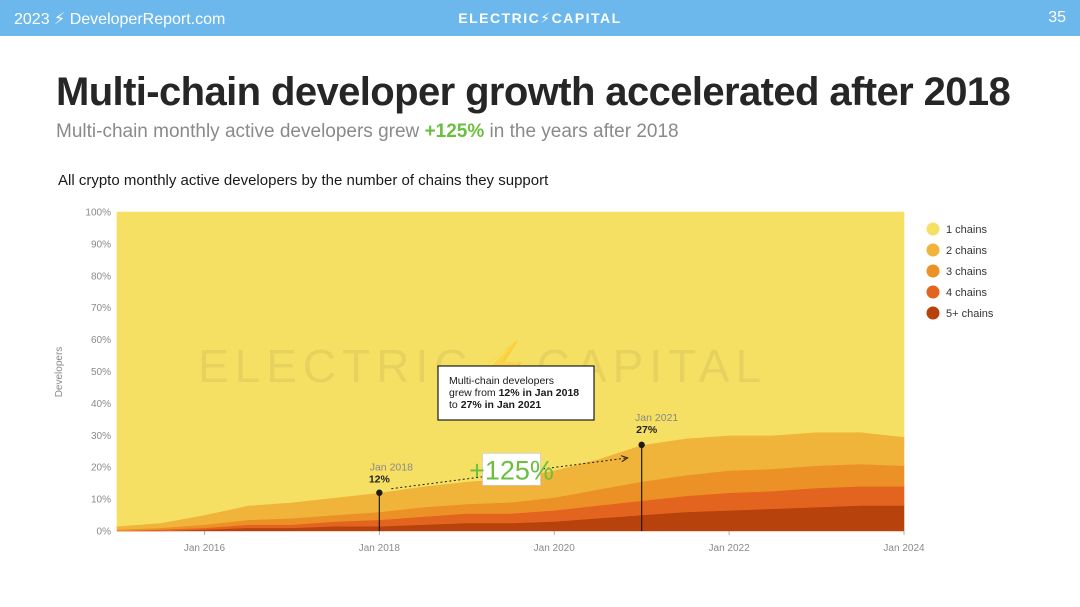 Image resolution: width=1080 pixels, height=607 pixels. Describe the element at coordinates (970, 314) in the screenshot. I see `legend-label: 5+ chains` at that location.